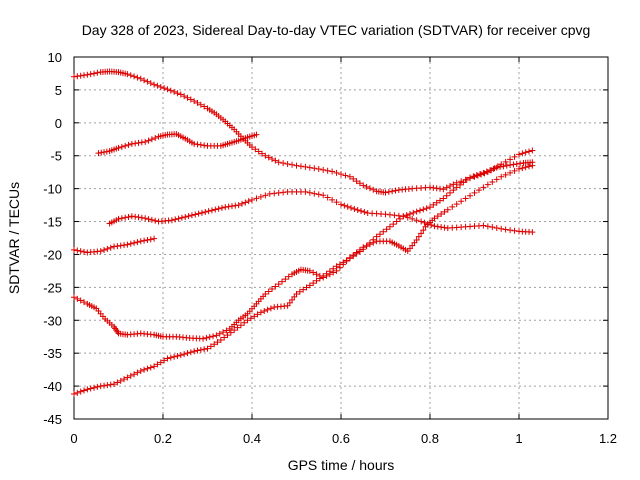 The image size is (640, 480). Describe the element at coordinates (52, 353) in the screenshot. I see `y-tick-label: -35` at that location.